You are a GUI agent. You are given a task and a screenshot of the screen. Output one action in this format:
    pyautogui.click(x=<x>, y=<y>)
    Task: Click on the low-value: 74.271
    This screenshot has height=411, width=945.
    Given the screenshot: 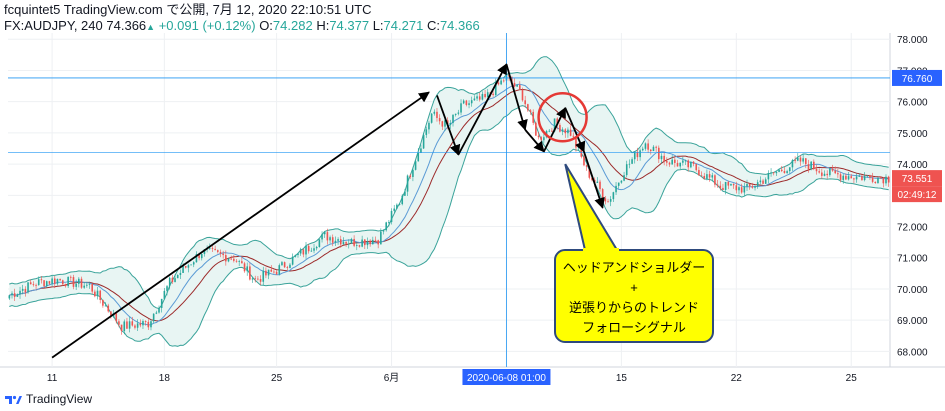 What is the action you would take?
    pyautogui.click(x=403, y=25)
    